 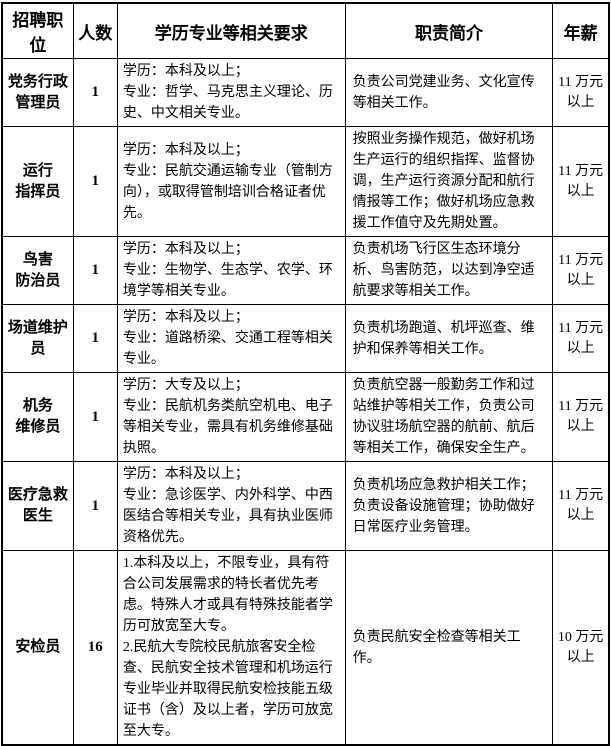 What do you see at coordinates (37, 417) in the screenshot?
I see `position-cell: 机务 维修员` at bounding box center [37, 417].